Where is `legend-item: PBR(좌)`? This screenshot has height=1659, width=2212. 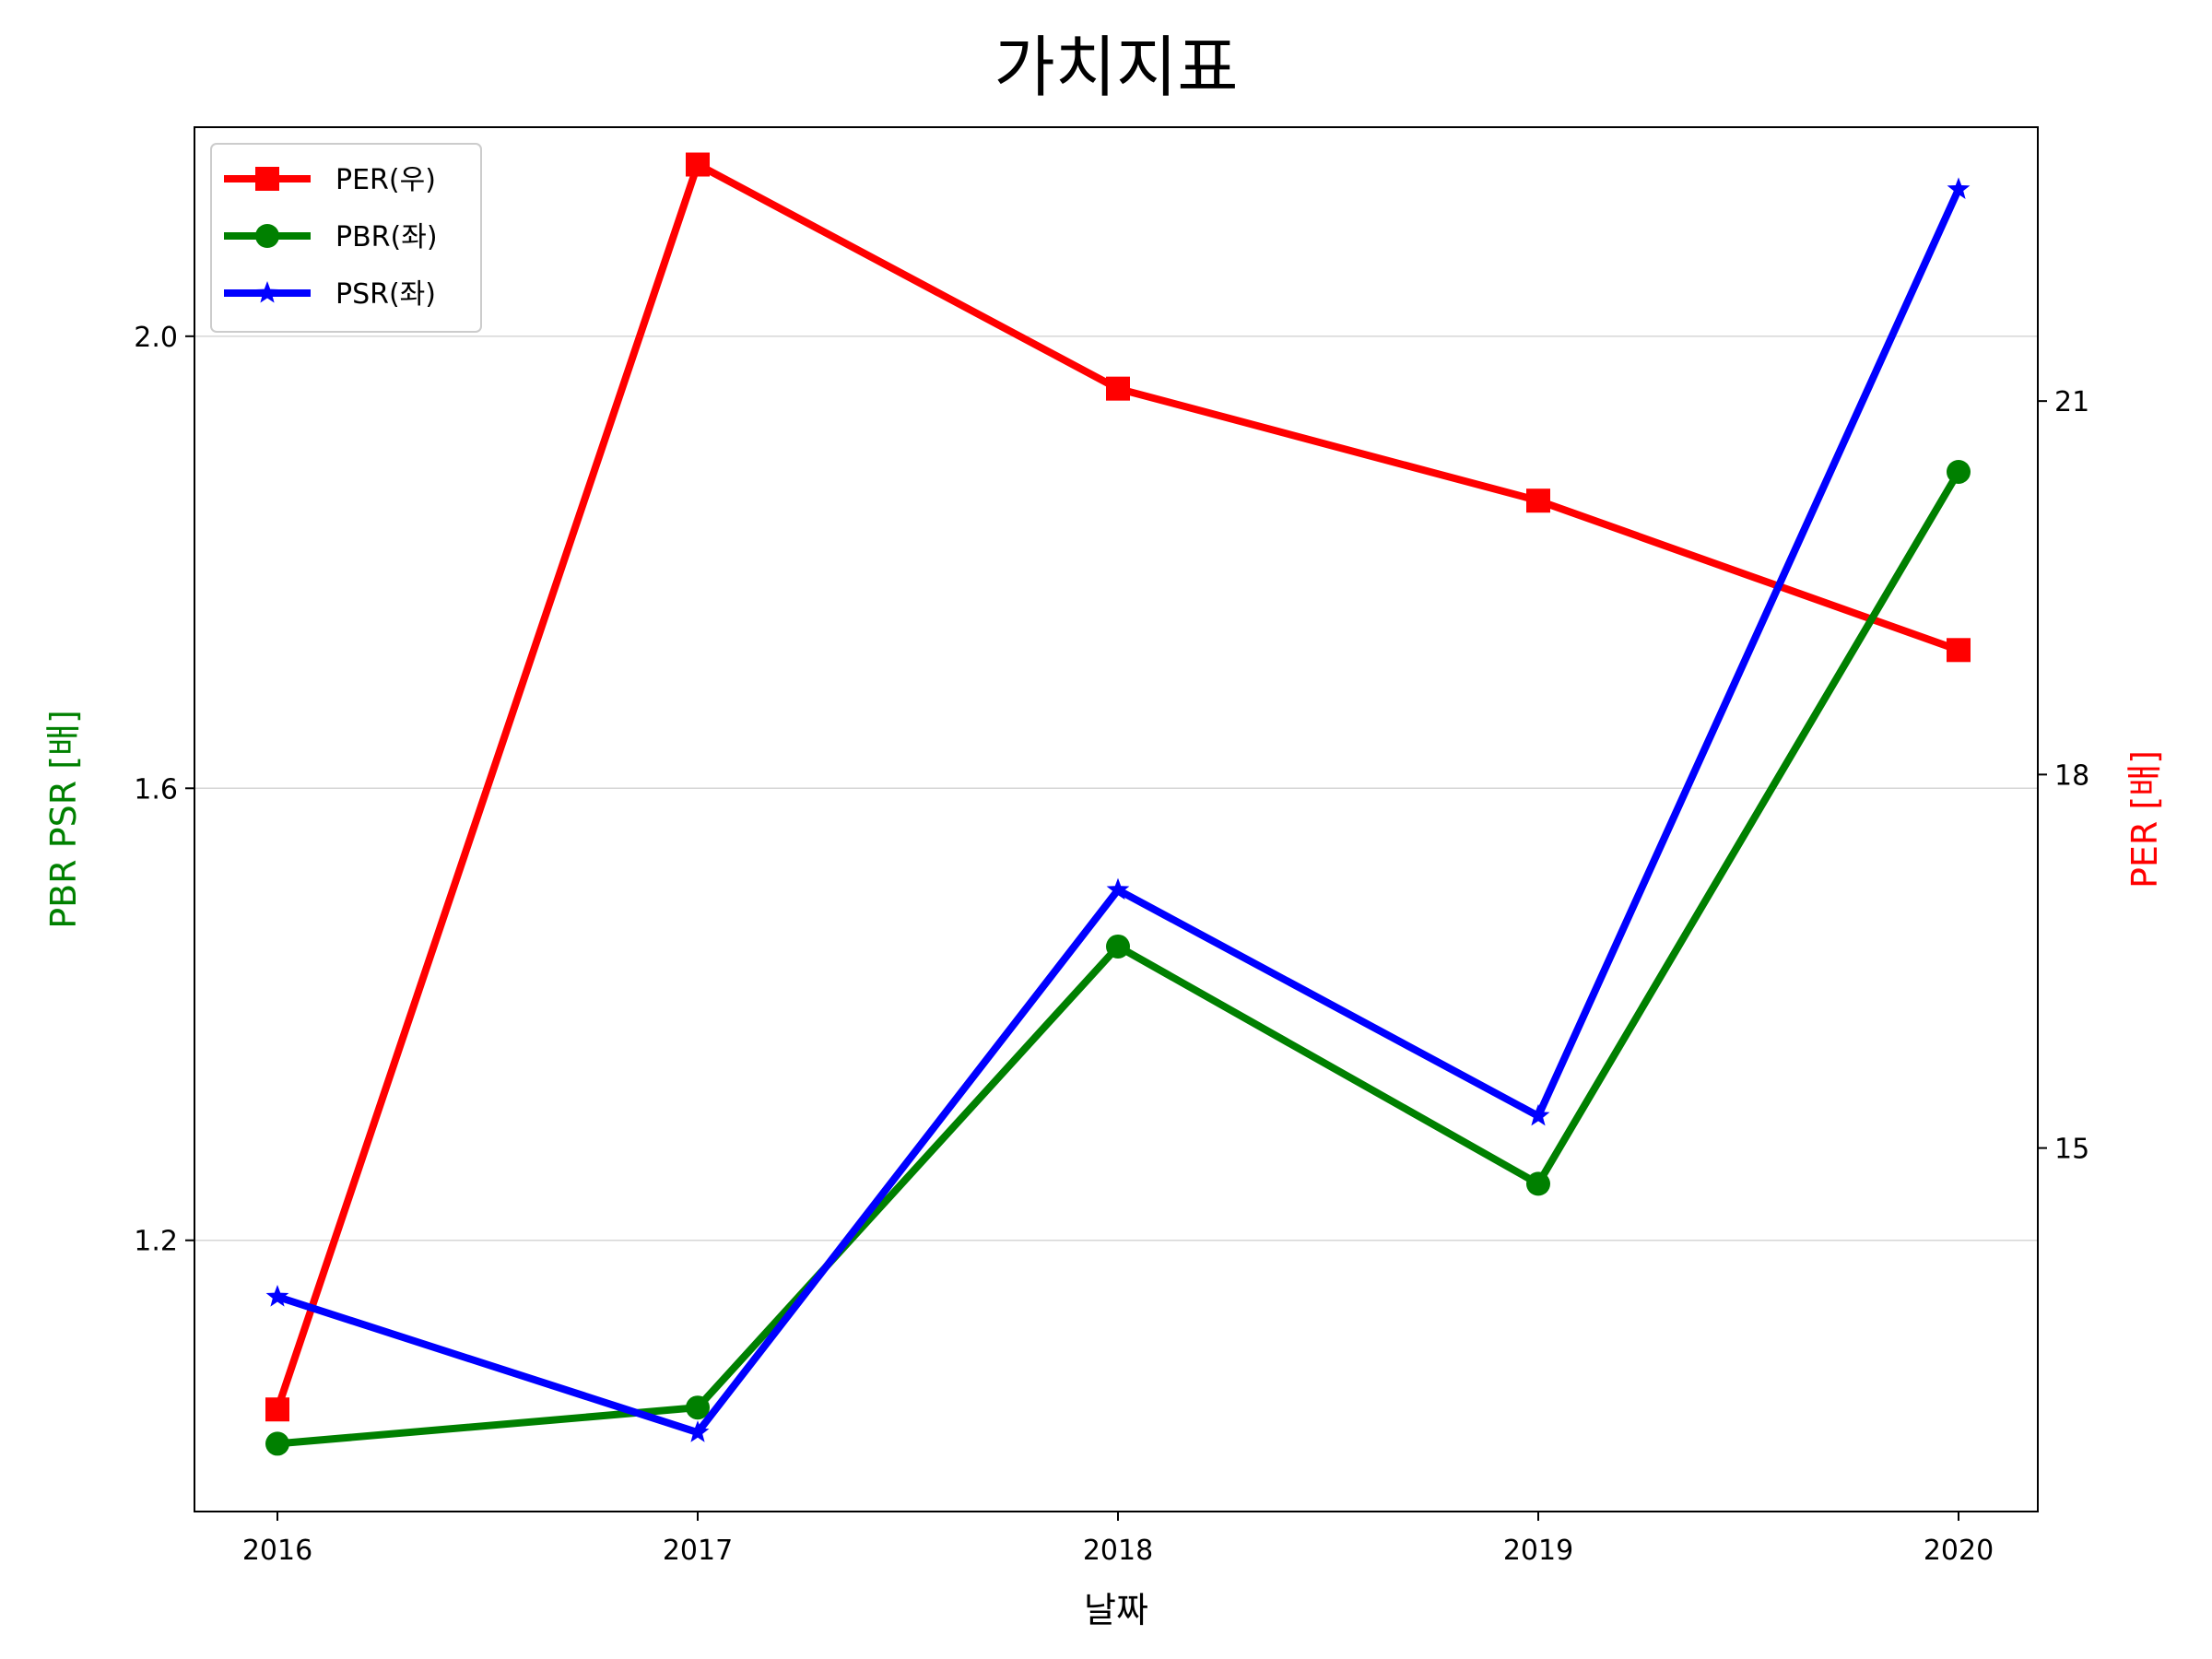 legend-item: PBR(좌) is located at coordinates (331, 237).